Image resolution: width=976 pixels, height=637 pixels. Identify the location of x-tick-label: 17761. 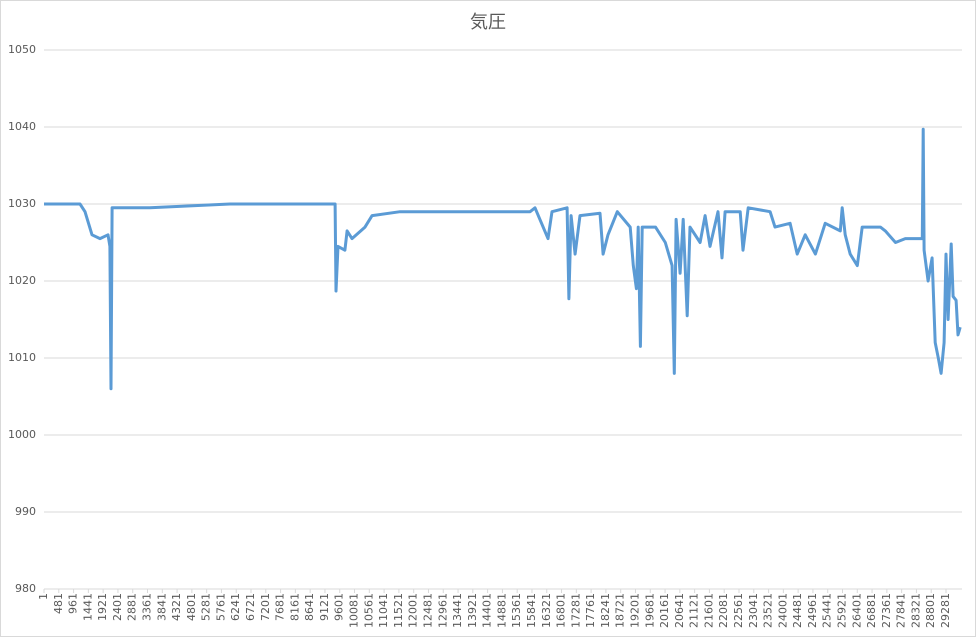
(590, 610).